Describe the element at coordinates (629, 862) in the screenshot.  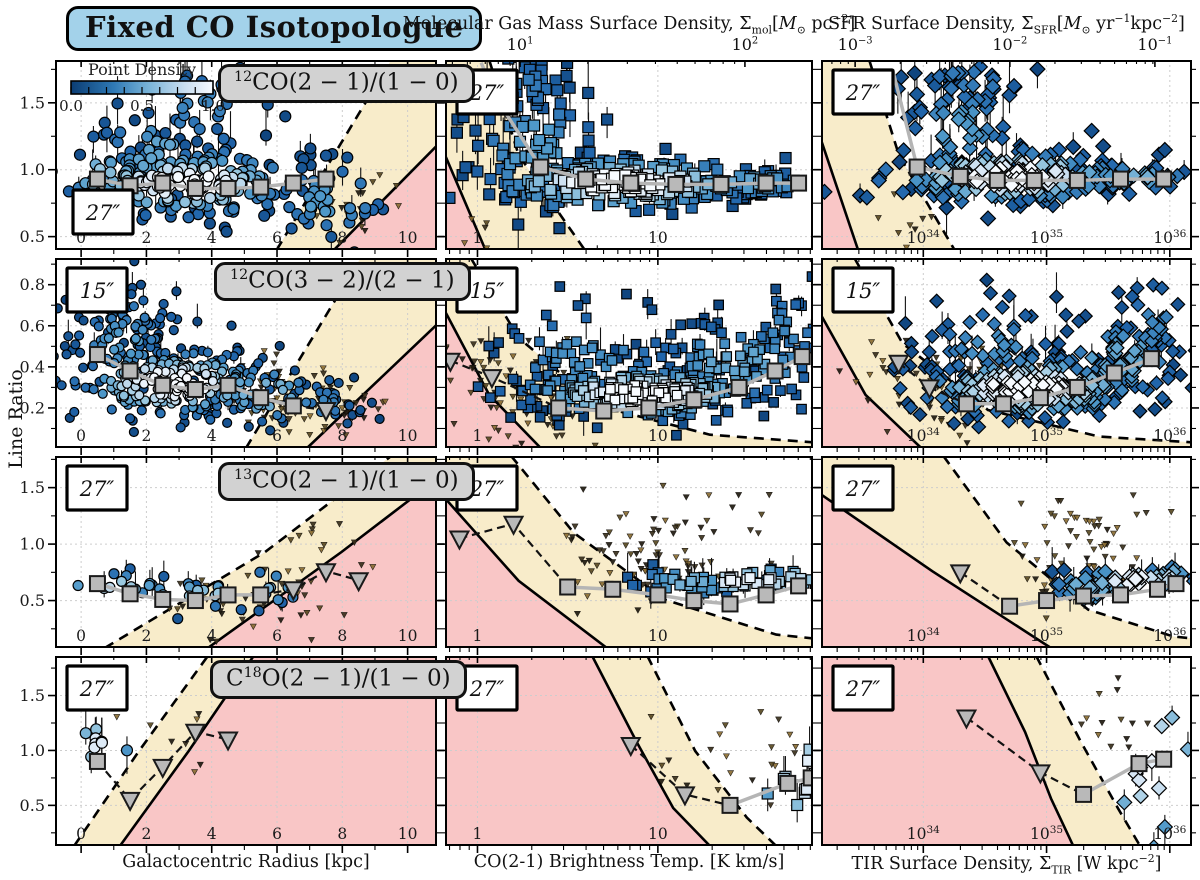
I see `bottom-axis-label-1: CO(2-1) Brightness Temp. [K km/s]` at that location.